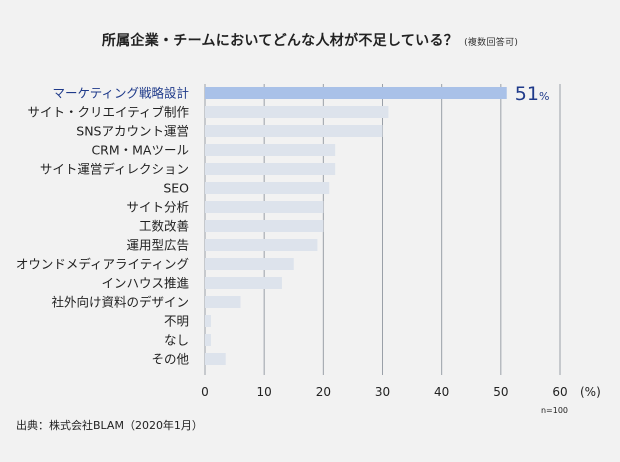 The image size is (620, 462). Describe the element at coordinates (264, 392) in the screenshot. I see `x-tick-label: 10` at that location.